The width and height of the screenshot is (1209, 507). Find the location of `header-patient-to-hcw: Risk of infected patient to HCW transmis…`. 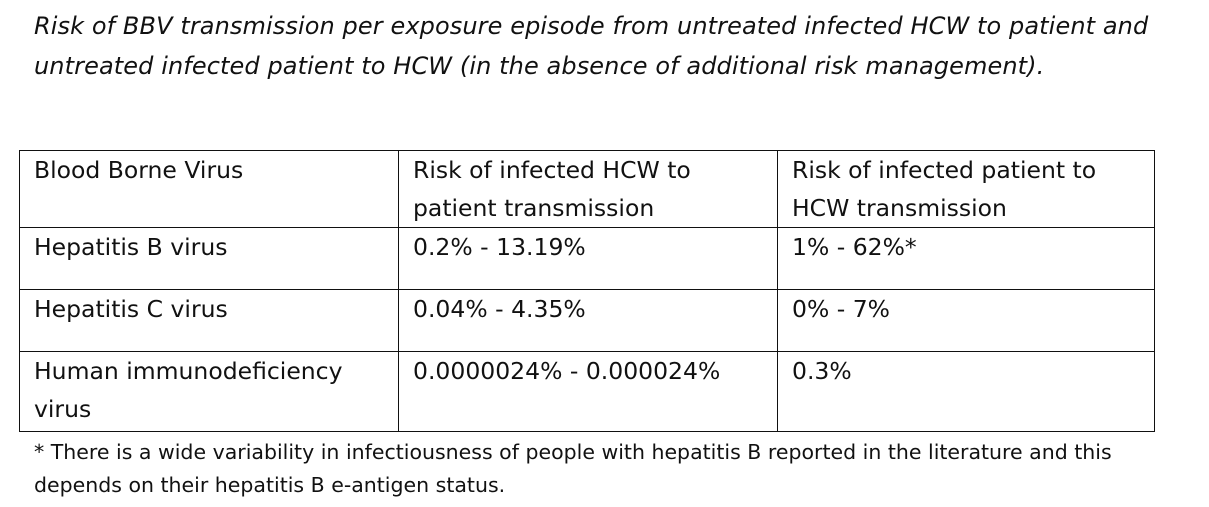

header-patient-to-hcw: Risk of infected patient to HCW transmis… is located at coordinates (966, 189).